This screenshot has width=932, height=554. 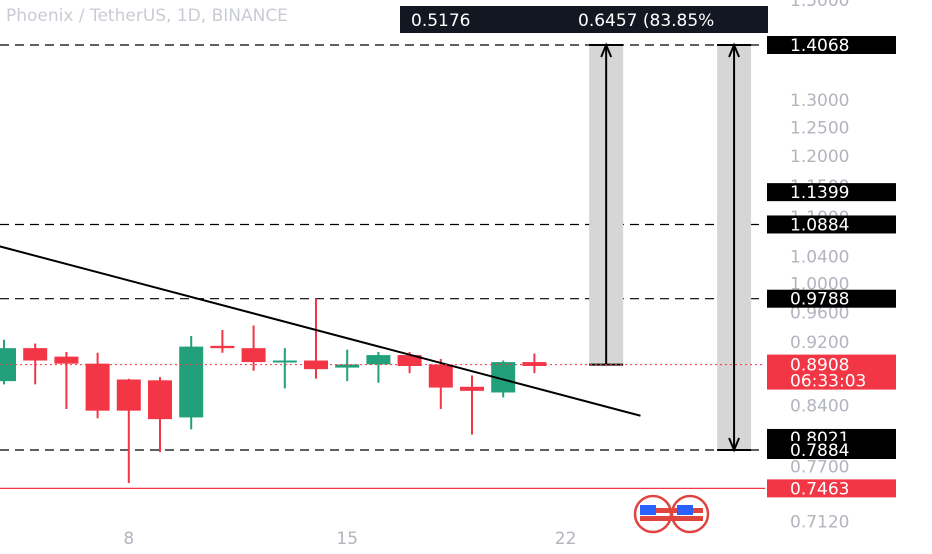 I want to click on y-tick-label: 0.9600, so click(x=819, y=313).